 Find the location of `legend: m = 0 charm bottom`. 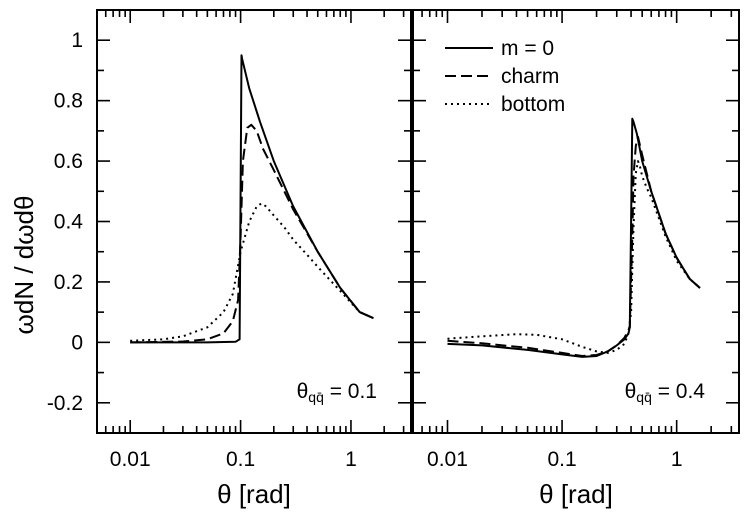

legend: m = 0 charm bottom is located at coordinates (505, 76).